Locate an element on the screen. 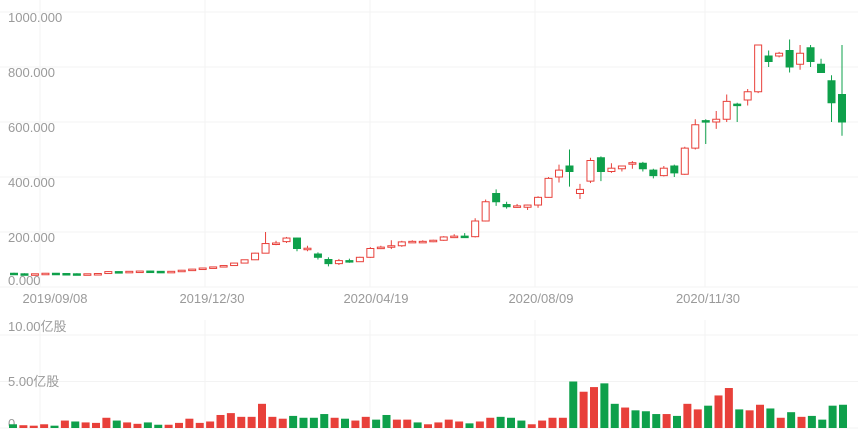 This screenshot has height=442, width=858. volume-bar-series is located at coordinates (428, 405).